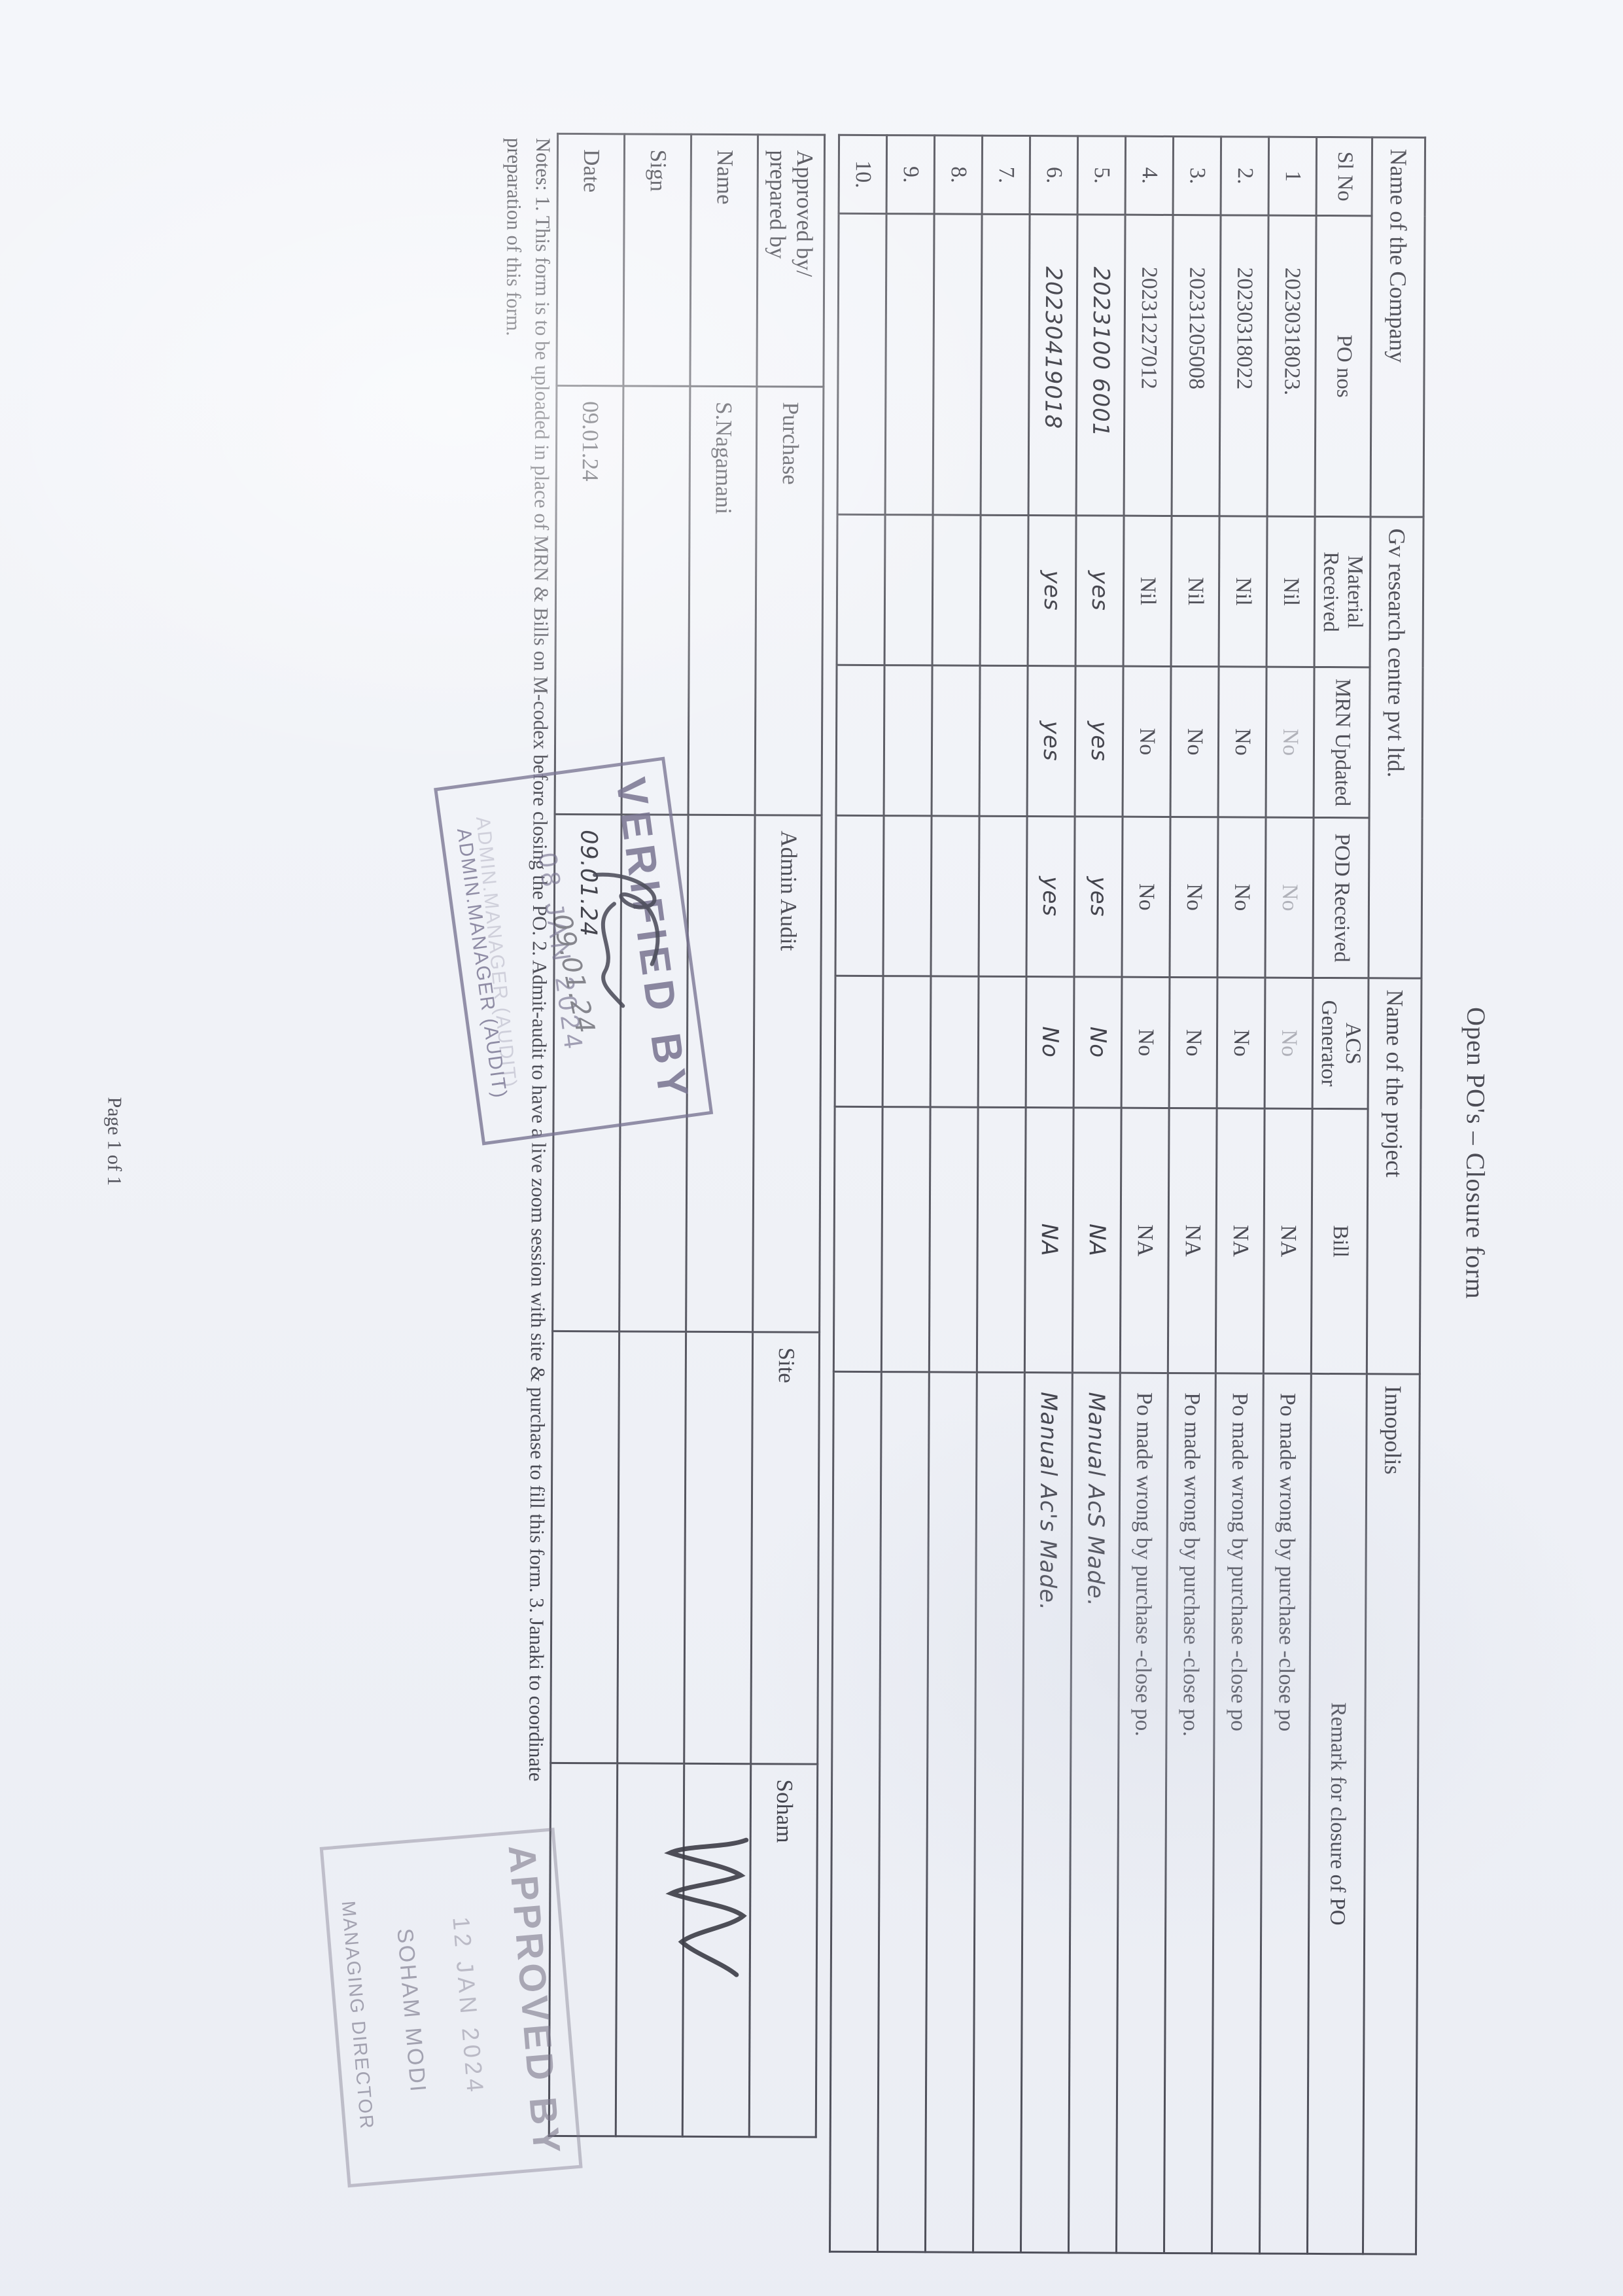  Describe the element at coordinates (585, 1547) in the screenshot. I see `date-site` at that location.